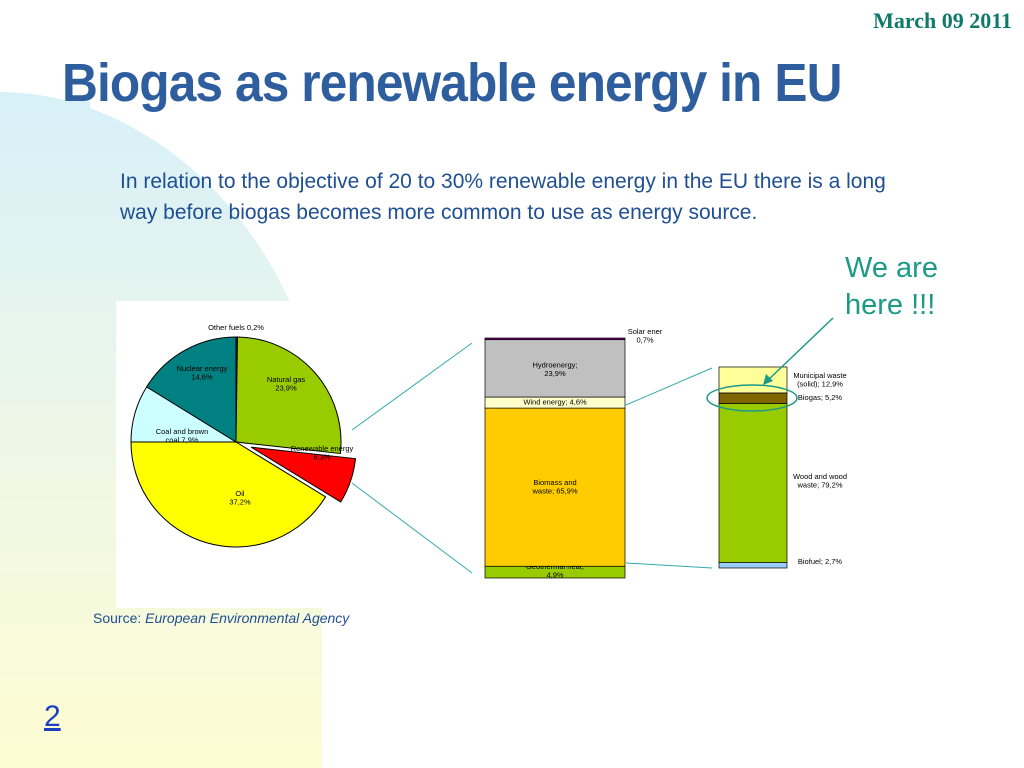 The width and height of the screenshot is (1024, 768). I want to click on bar-label-municipal-waste-solid-12-9: Municipal waste (solid); 12,9%, so click(819, 380).